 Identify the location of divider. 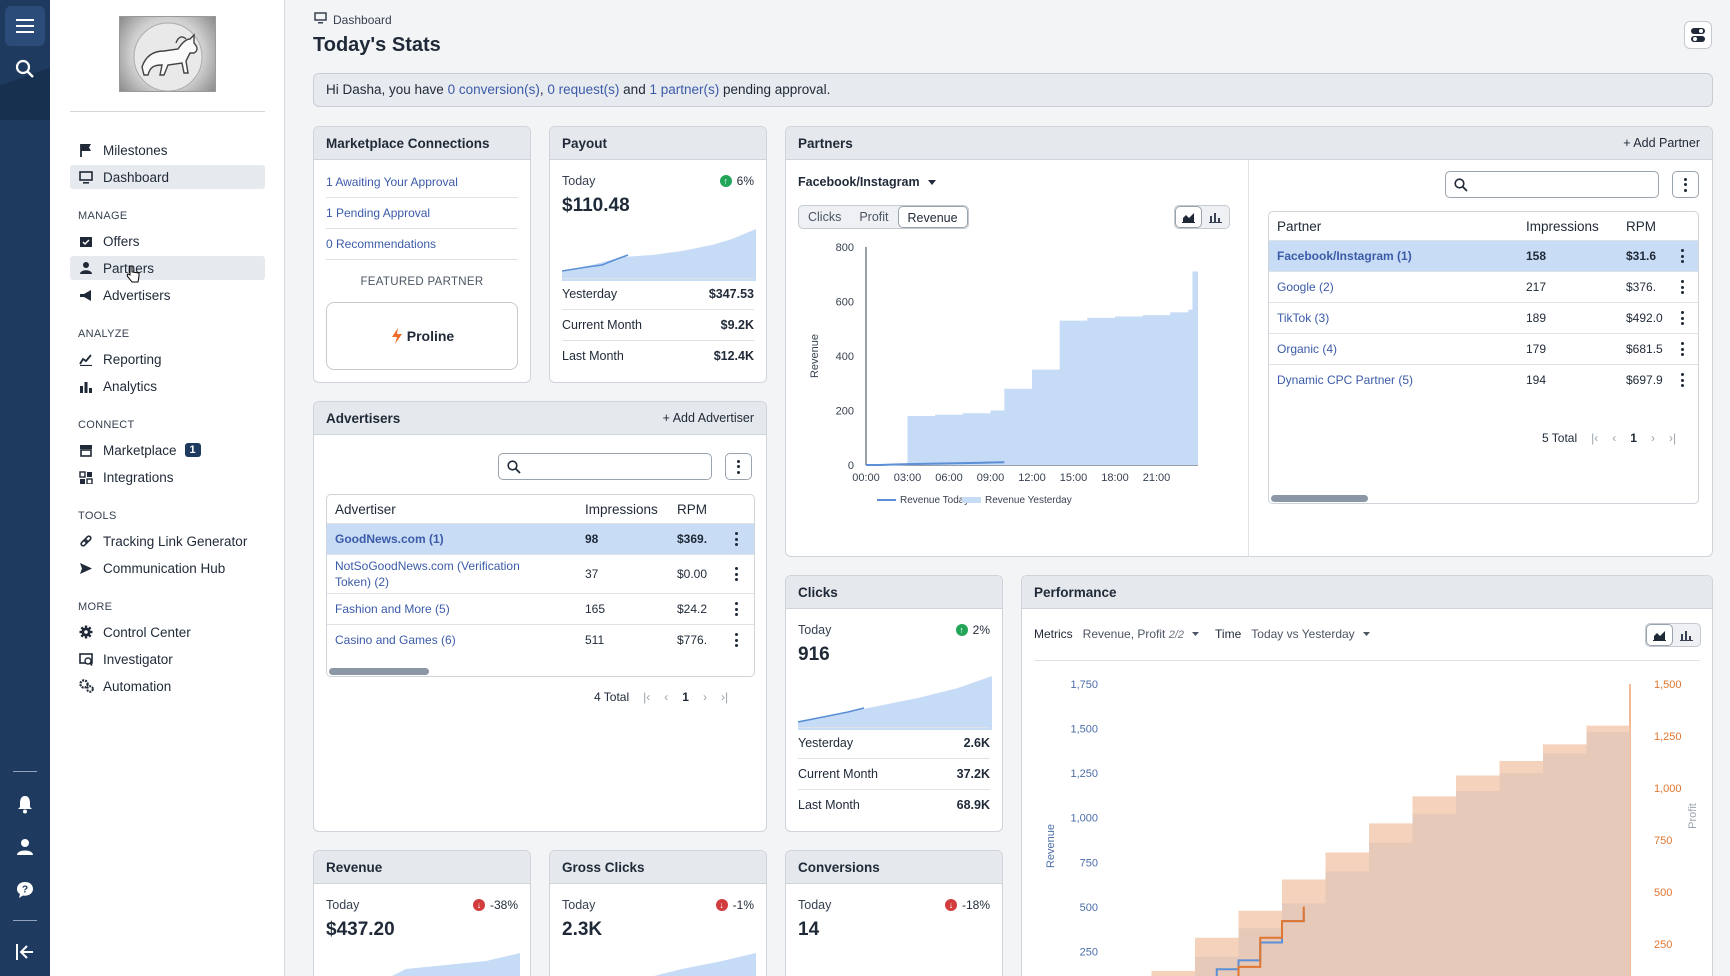
(167, 111).